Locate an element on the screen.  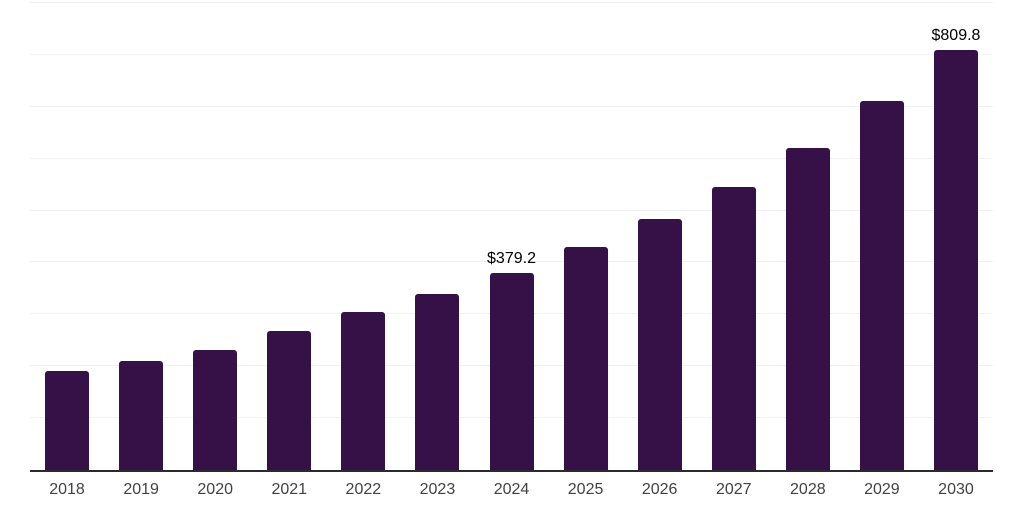
bar-slot-2029 is located at coordinates (882, 236).